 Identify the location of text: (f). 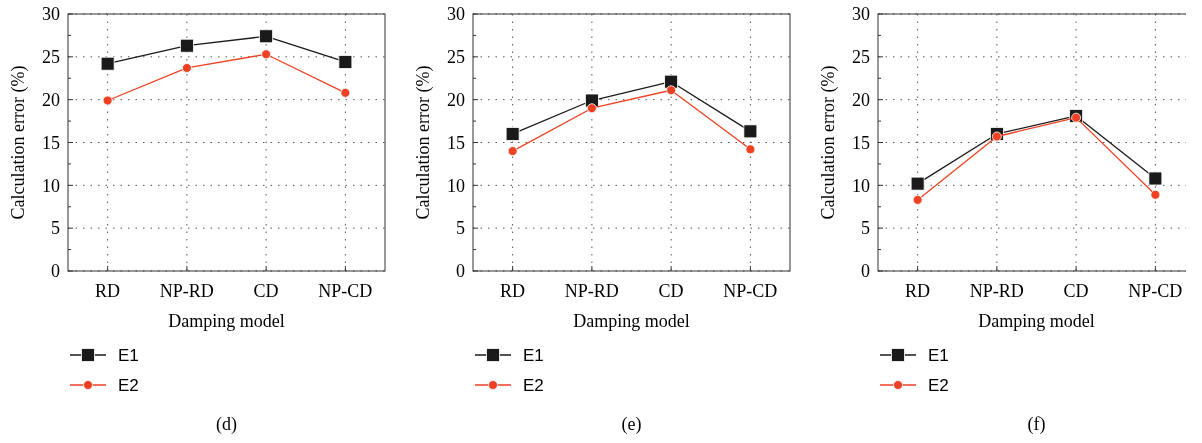
(1036, 424).